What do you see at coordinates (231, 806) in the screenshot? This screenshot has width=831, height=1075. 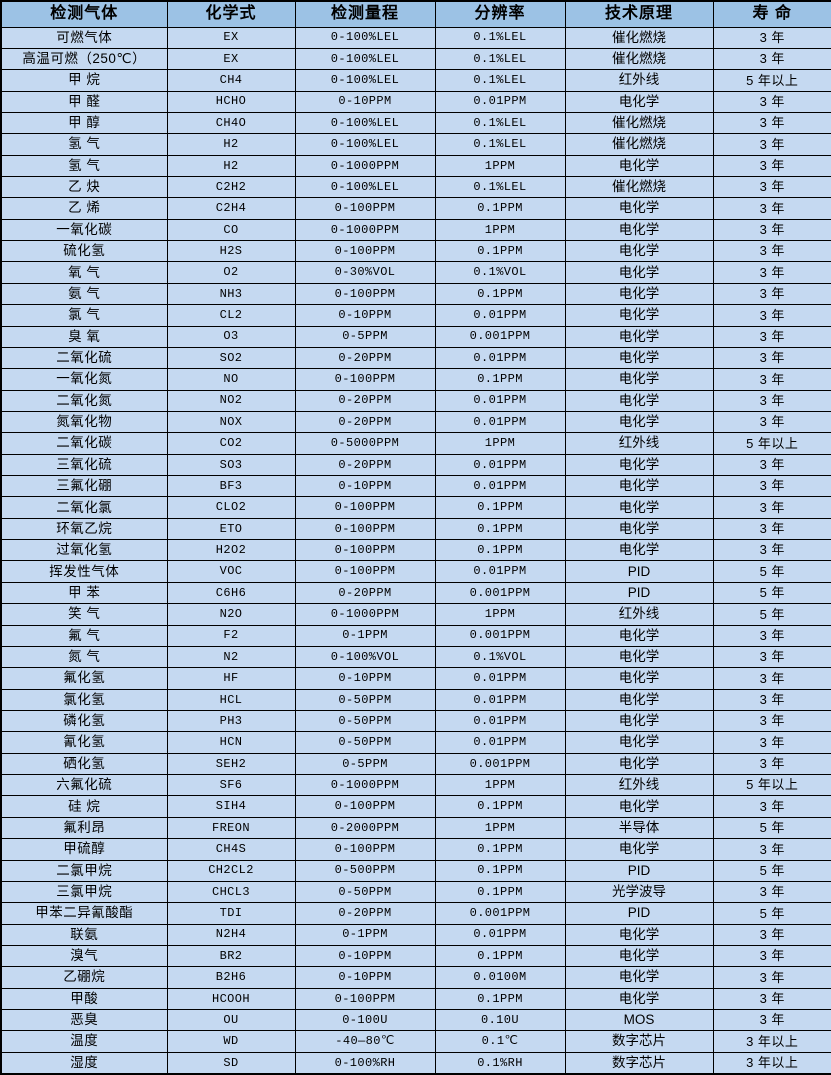 I see `cell-formula: SIH4` at bounding box center [231, 806].